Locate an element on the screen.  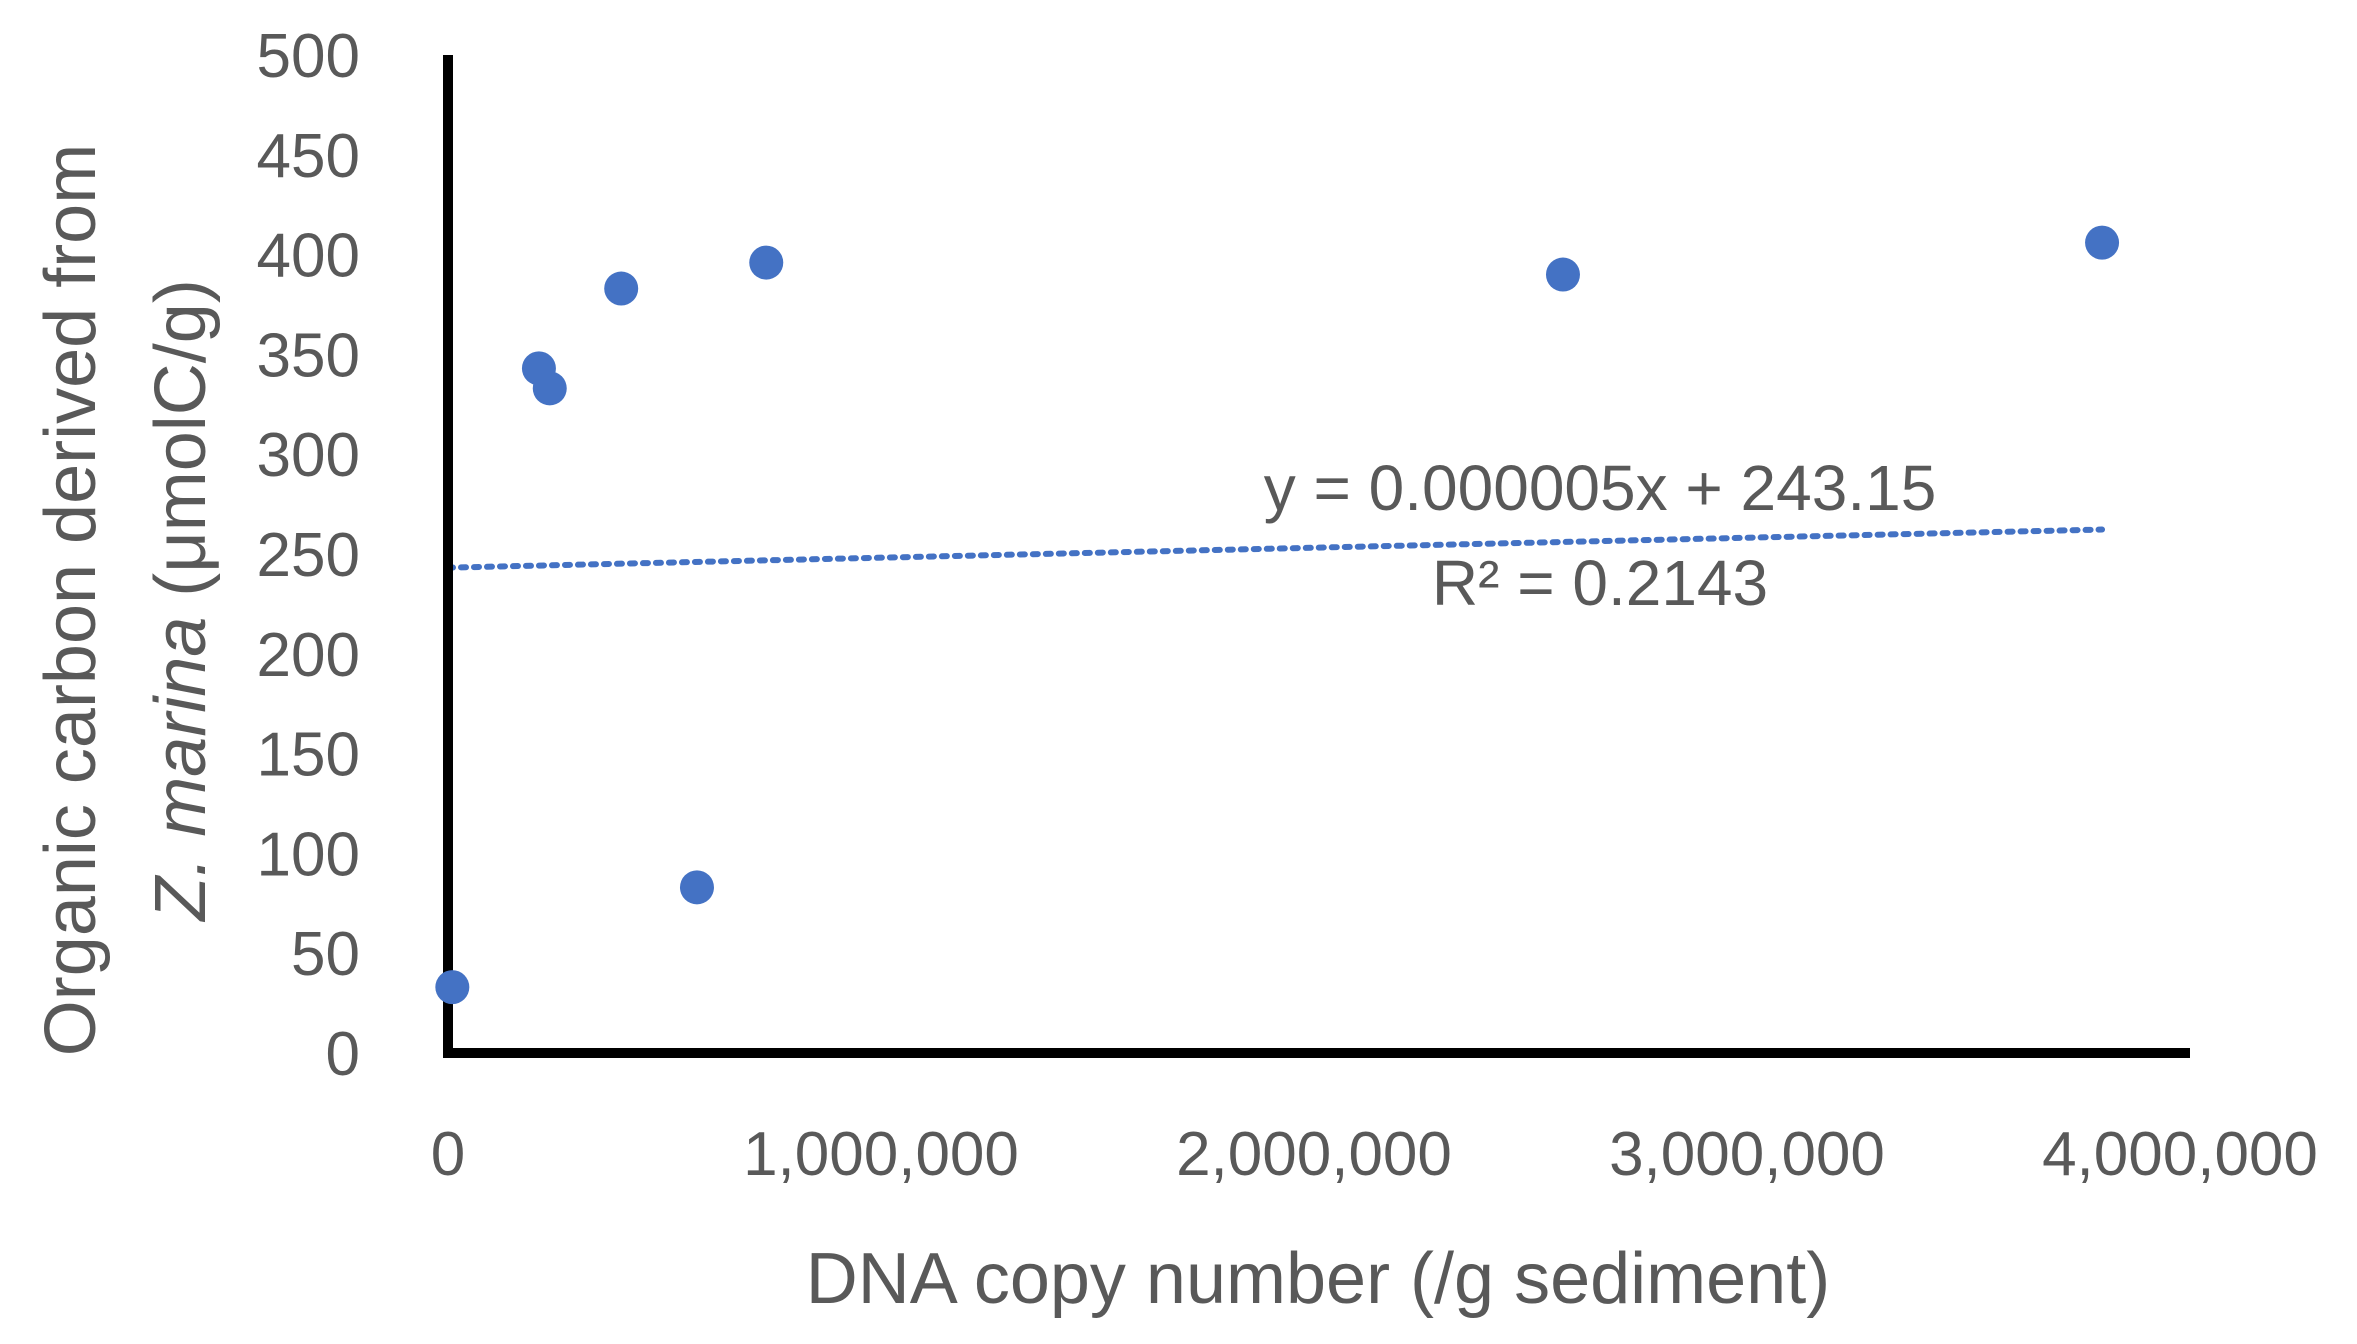
y-axis-title-line2: Z. marina (μmolC/g) is located at coordinates (181, 601).